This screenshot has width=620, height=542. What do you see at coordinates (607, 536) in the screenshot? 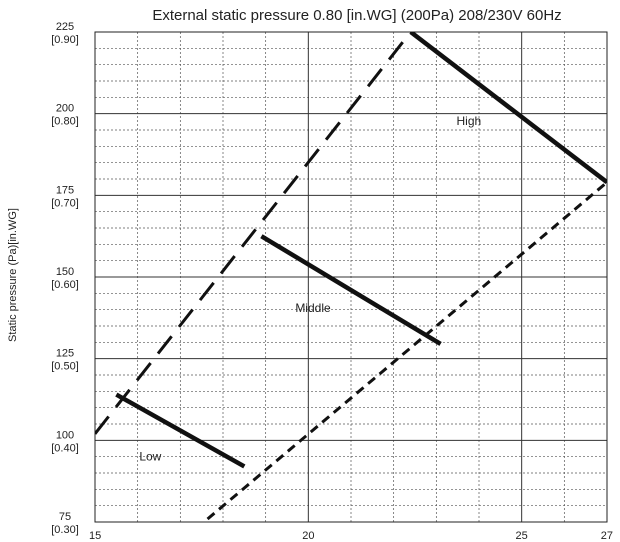
I see `x-tick-label: 27` at bounding box center [607, 536].